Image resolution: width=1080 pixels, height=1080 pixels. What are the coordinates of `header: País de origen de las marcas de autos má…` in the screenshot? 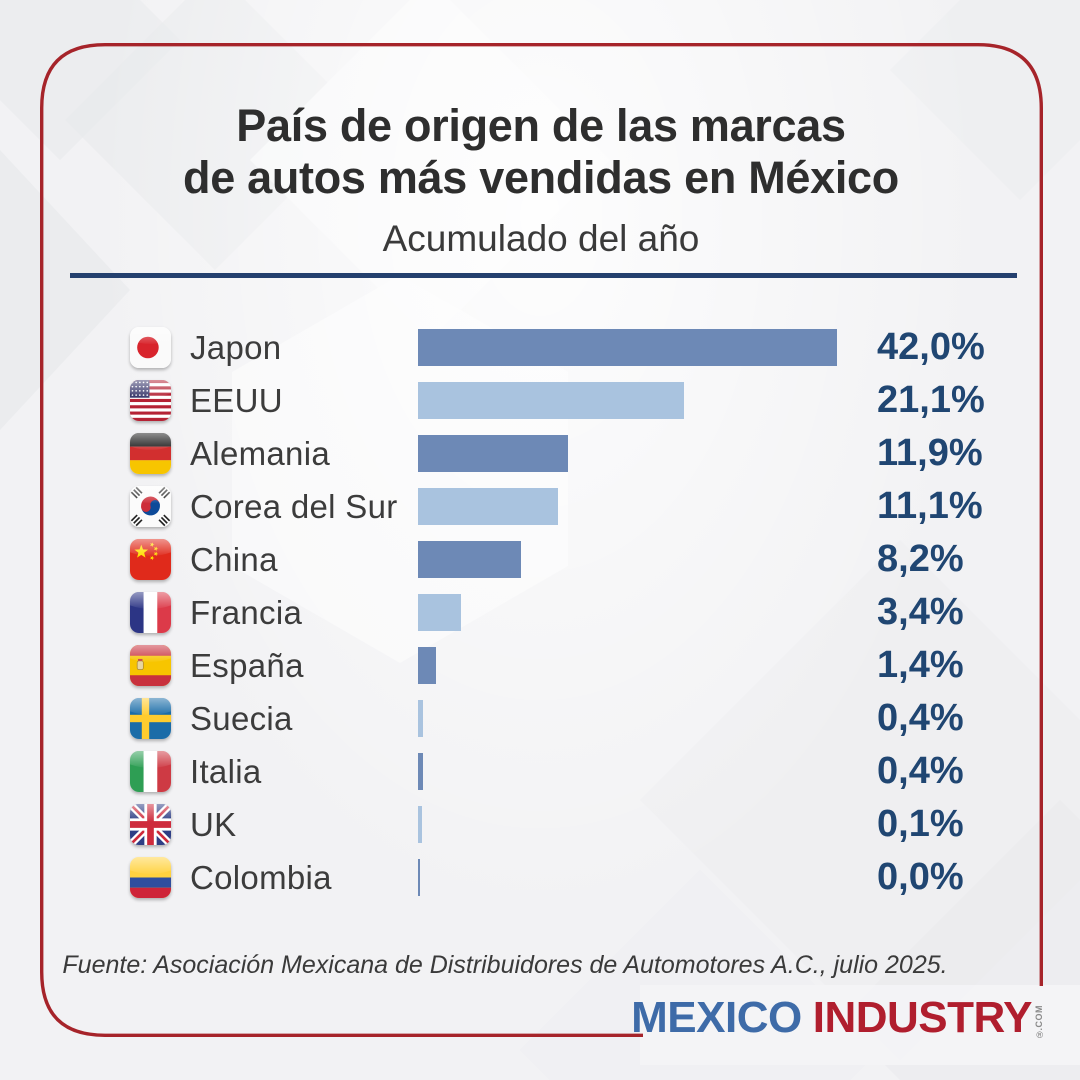 It's located at (541, 180).